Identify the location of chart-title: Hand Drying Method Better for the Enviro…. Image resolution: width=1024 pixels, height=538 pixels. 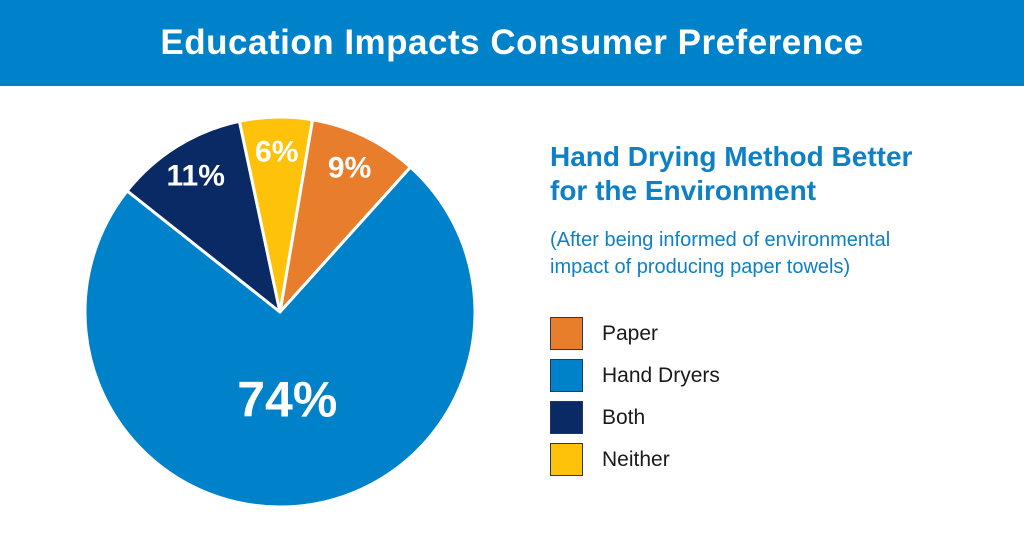
(731, 174).